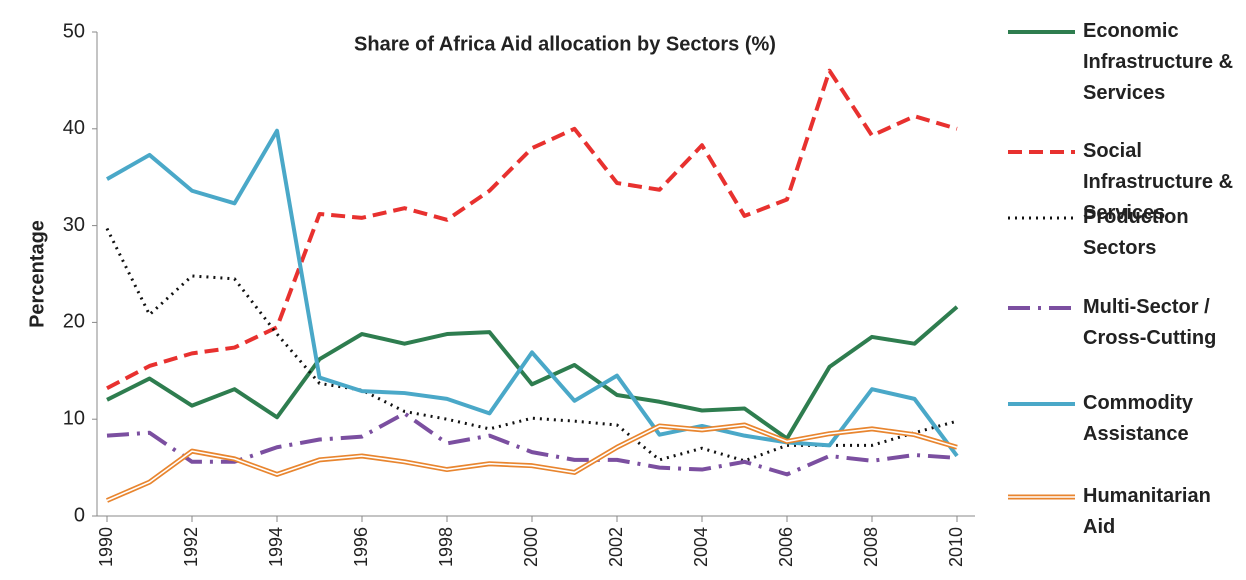 The image size is (1246, 580). I want to click on legend-label: Humanitarian Aid, so click(1147, 511).